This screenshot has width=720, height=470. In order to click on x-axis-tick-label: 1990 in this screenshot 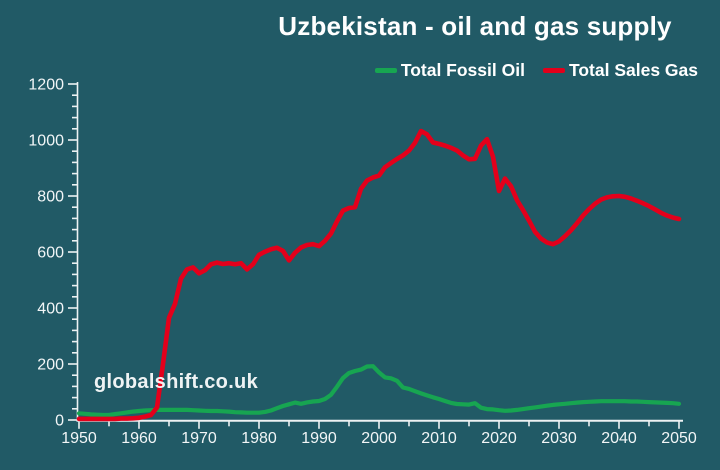, I will do `click(319, 438)`.